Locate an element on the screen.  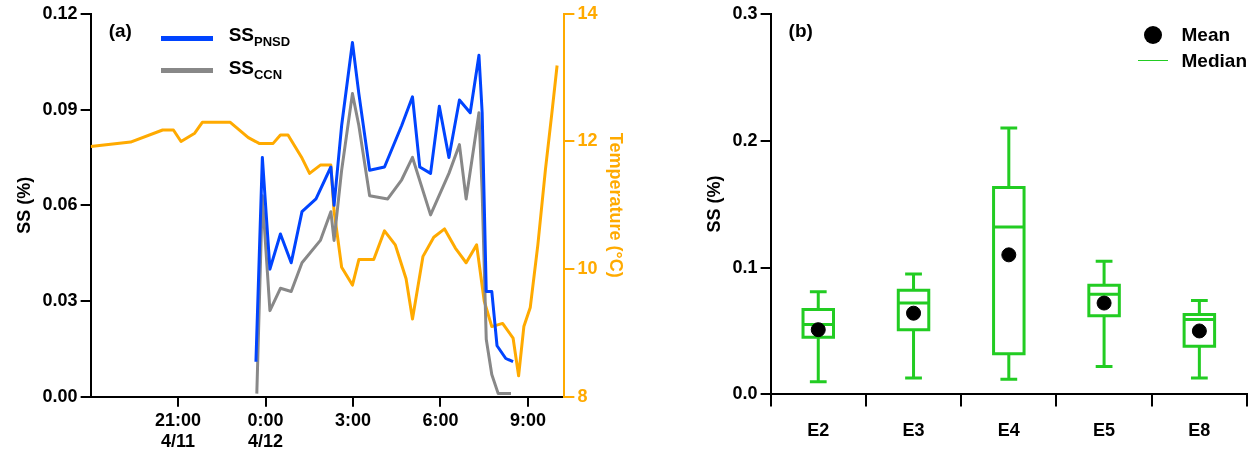
y2-axis-title: Temperature (°C) is located at coordinates (616, 205).